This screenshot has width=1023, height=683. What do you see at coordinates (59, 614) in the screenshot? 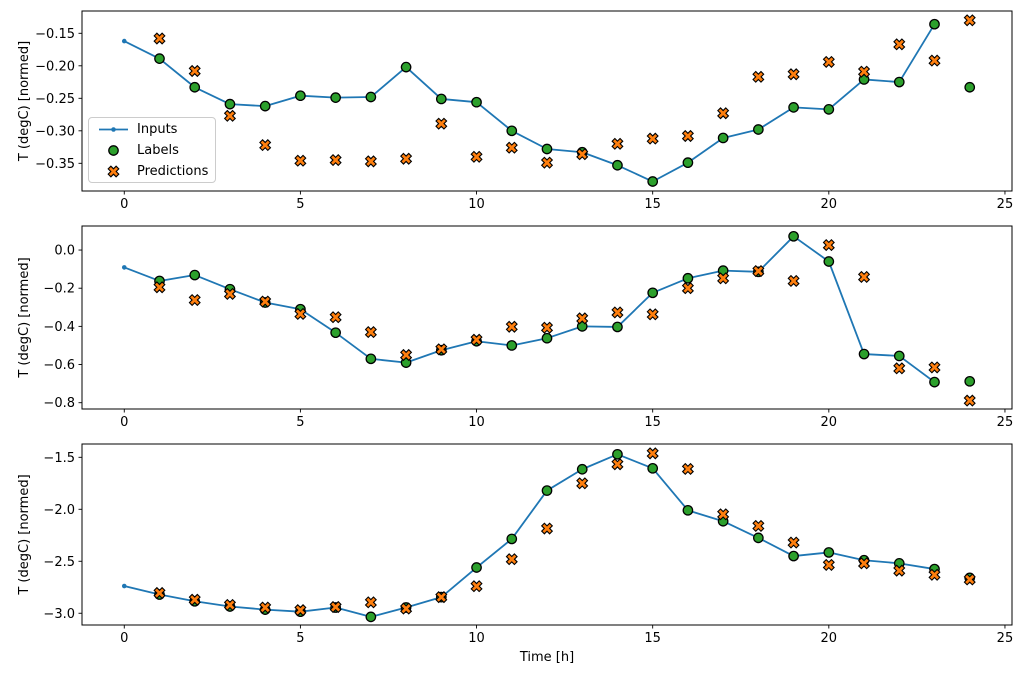
I see `y-tick-label: −3.0` at bounding box center [59, 614].